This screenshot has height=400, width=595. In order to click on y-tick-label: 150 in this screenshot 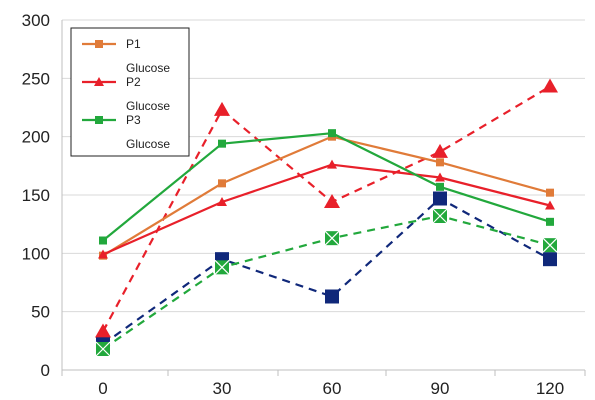, I will do `click(36, 195)`.